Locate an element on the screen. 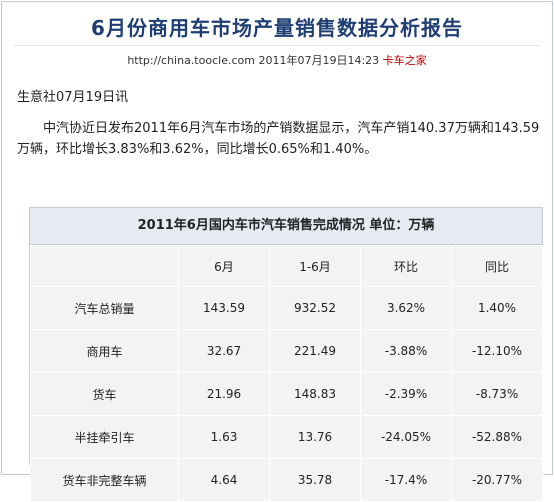 The width and height of the screenshot is (554, 502). table-row: 货车 21.96 148.83 -2.39% -8.73% is located at coordinates (286, 394).